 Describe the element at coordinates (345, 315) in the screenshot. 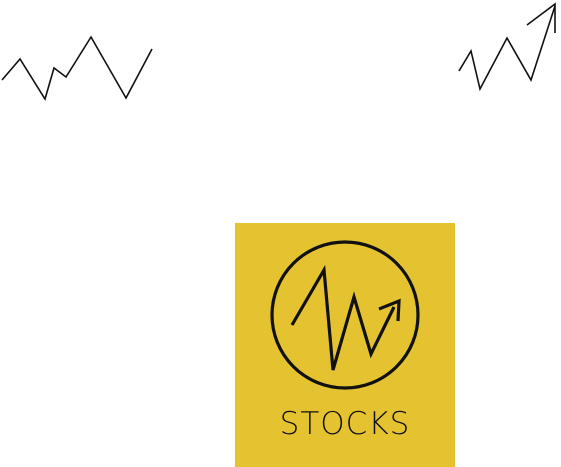

I see `zigzag-up-arrow-in-circle-icon` at that location.